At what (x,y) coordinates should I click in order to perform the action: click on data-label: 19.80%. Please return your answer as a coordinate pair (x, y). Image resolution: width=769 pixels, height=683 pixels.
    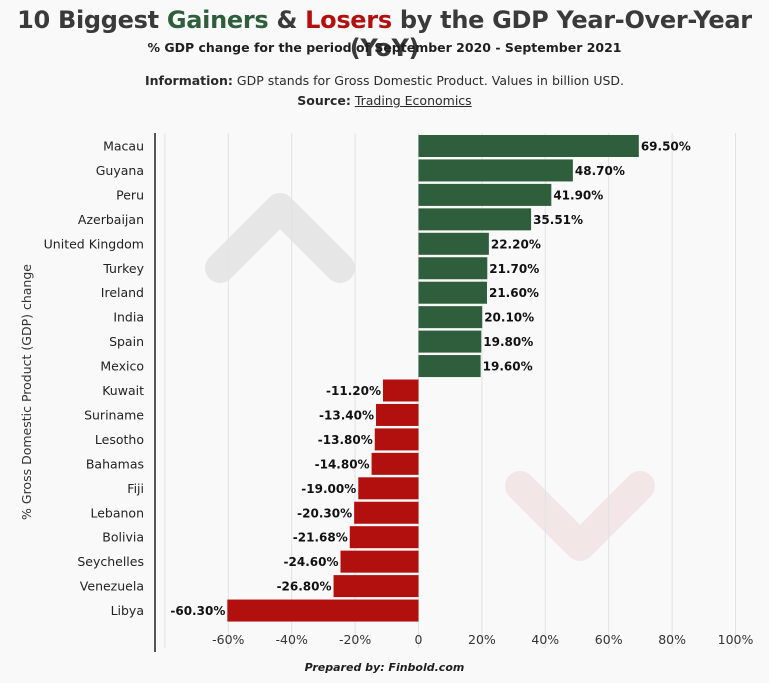
    Looking at the image, I should click on (508, 342).